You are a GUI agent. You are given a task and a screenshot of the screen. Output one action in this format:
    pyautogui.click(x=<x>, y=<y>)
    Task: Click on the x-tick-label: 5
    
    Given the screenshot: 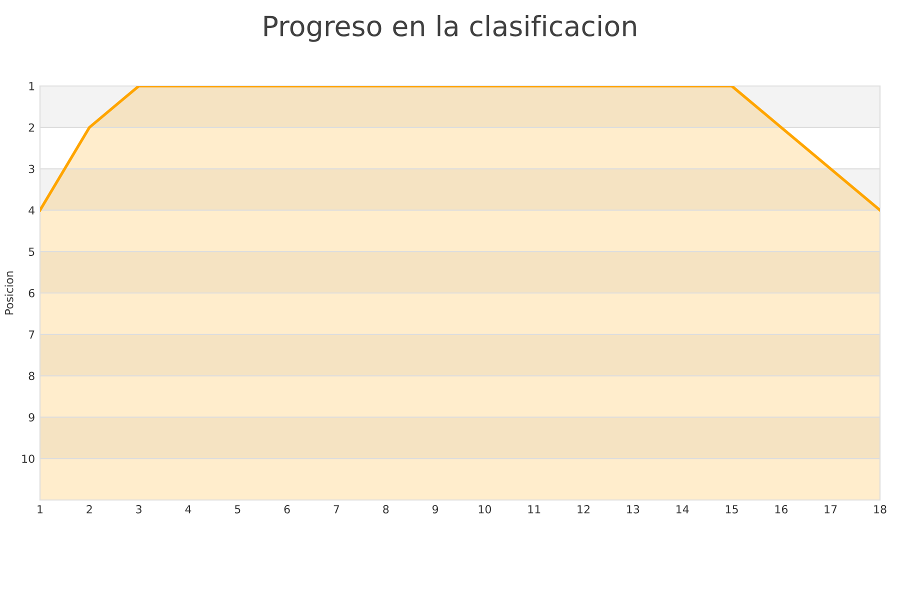 What is the action you would take?
    pyautogui.click(x=237, y=509)
    